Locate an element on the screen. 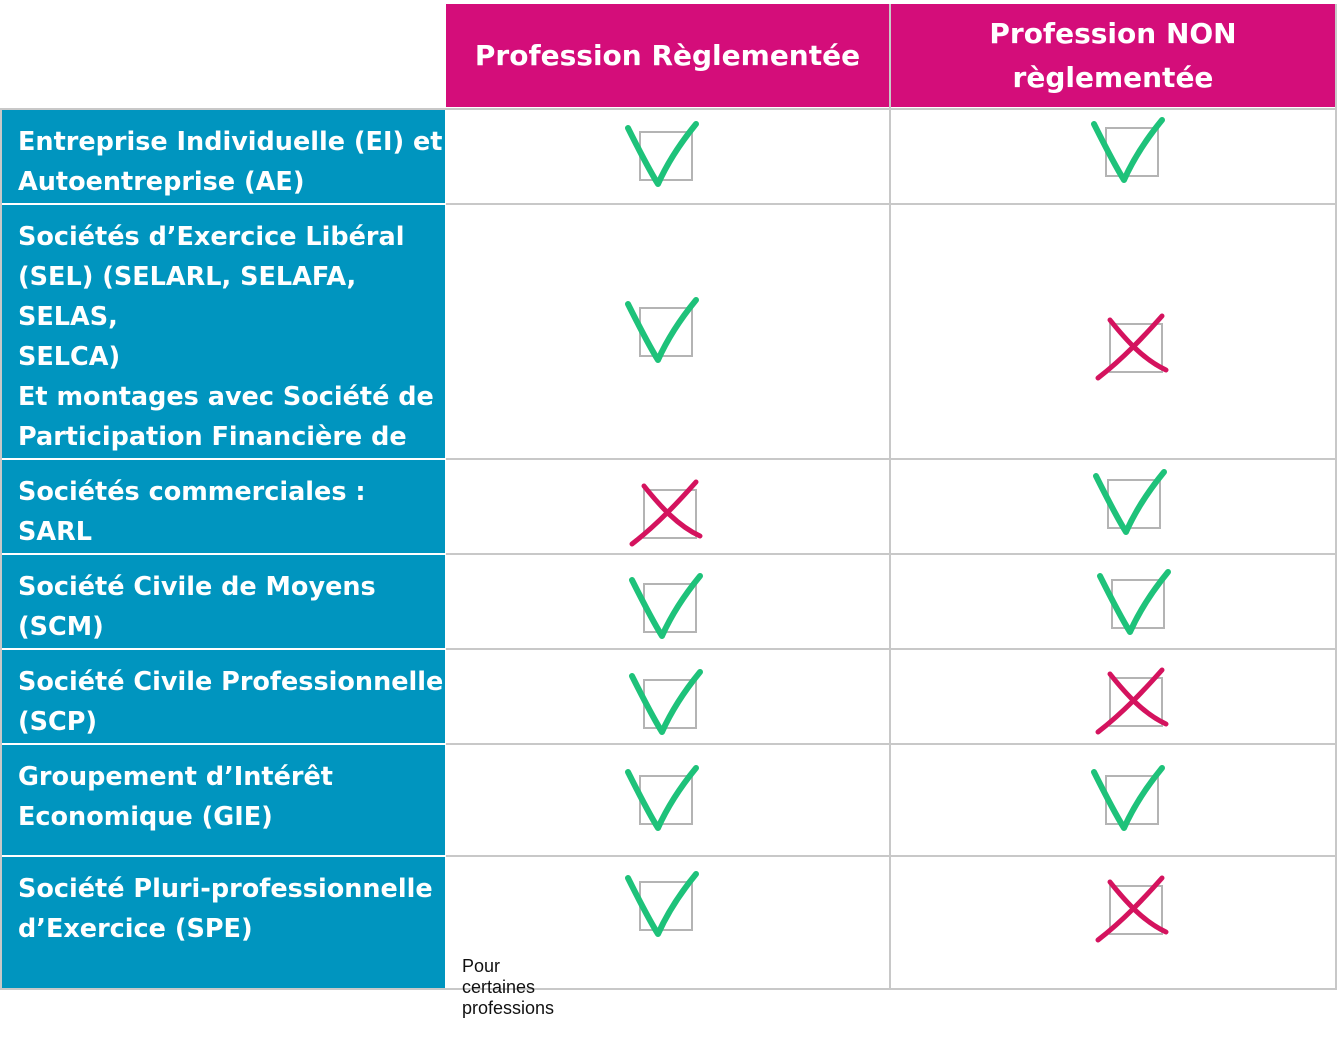 This screenshot has width=1337, height=1060. mark-scm-col2 is located at coordinates (1134, 602).